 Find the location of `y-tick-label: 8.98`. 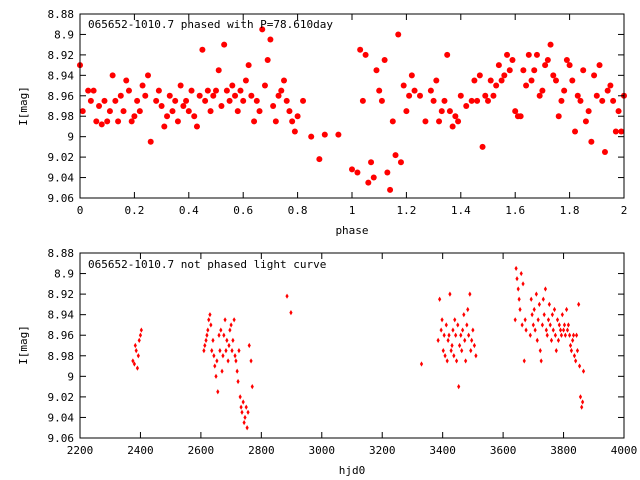

y-tick-label: 8.98 is located at coordinates (61, 116).